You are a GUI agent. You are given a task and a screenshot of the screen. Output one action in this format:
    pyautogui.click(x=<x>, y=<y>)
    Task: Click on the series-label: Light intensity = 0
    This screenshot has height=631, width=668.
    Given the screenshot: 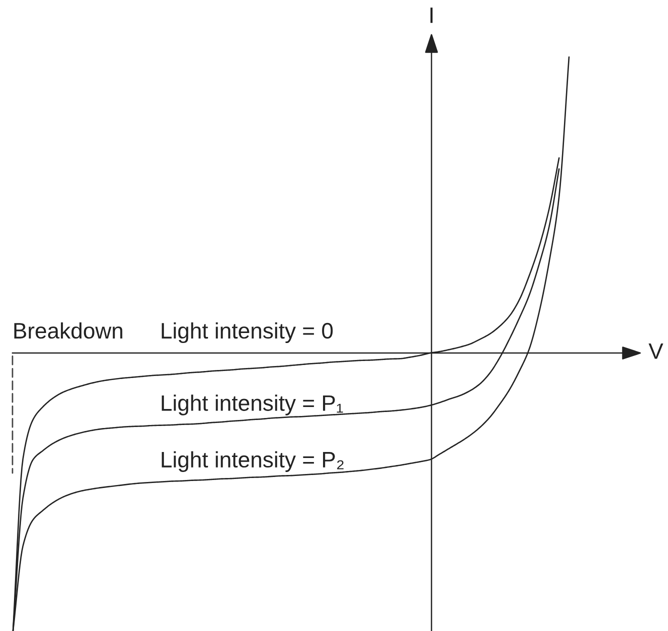 What is the action you would take?
    pyautogui.click(x=247, y=333)
    